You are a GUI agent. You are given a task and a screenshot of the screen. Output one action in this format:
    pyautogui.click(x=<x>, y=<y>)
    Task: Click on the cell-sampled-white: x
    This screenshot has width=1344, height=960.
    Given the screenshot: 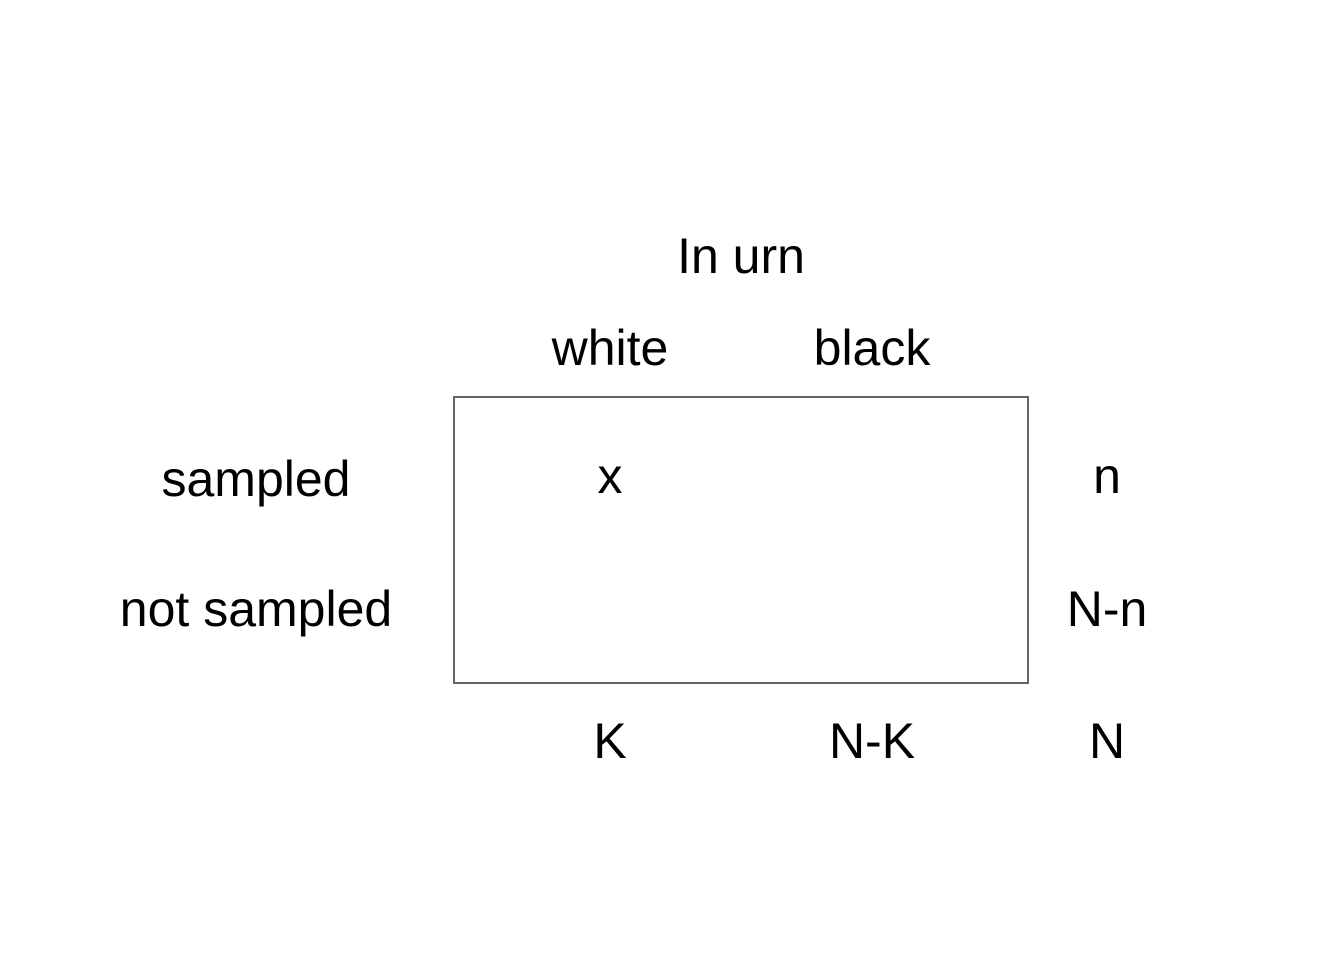 What is the action you would take?
    pyautogui.click(x=610, y=476)
    